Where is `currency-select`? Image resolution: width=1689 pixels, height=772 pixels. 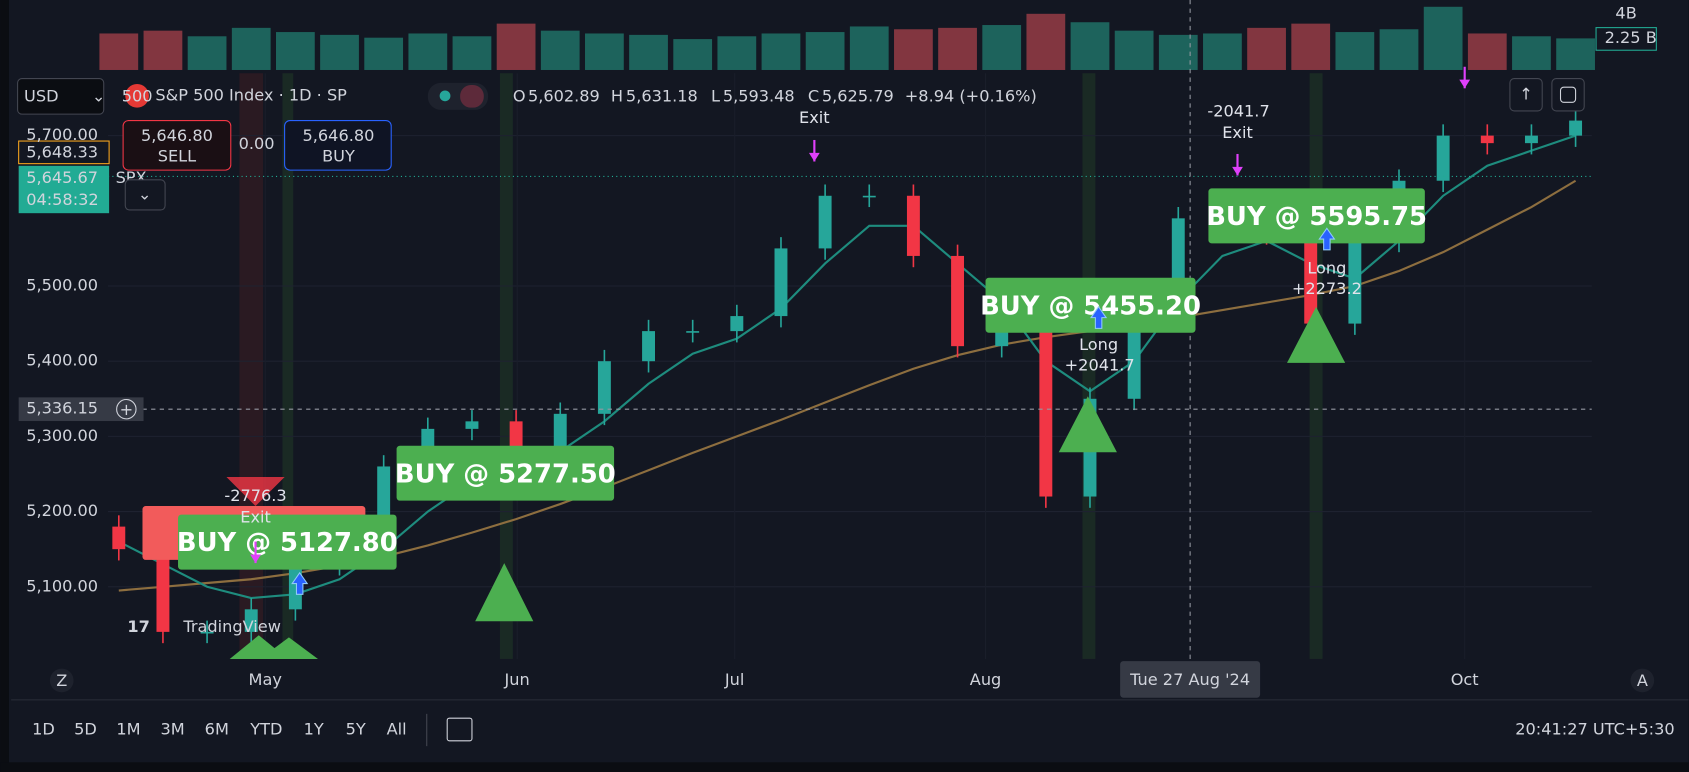
currency-select is located at coordinates (61, 96).